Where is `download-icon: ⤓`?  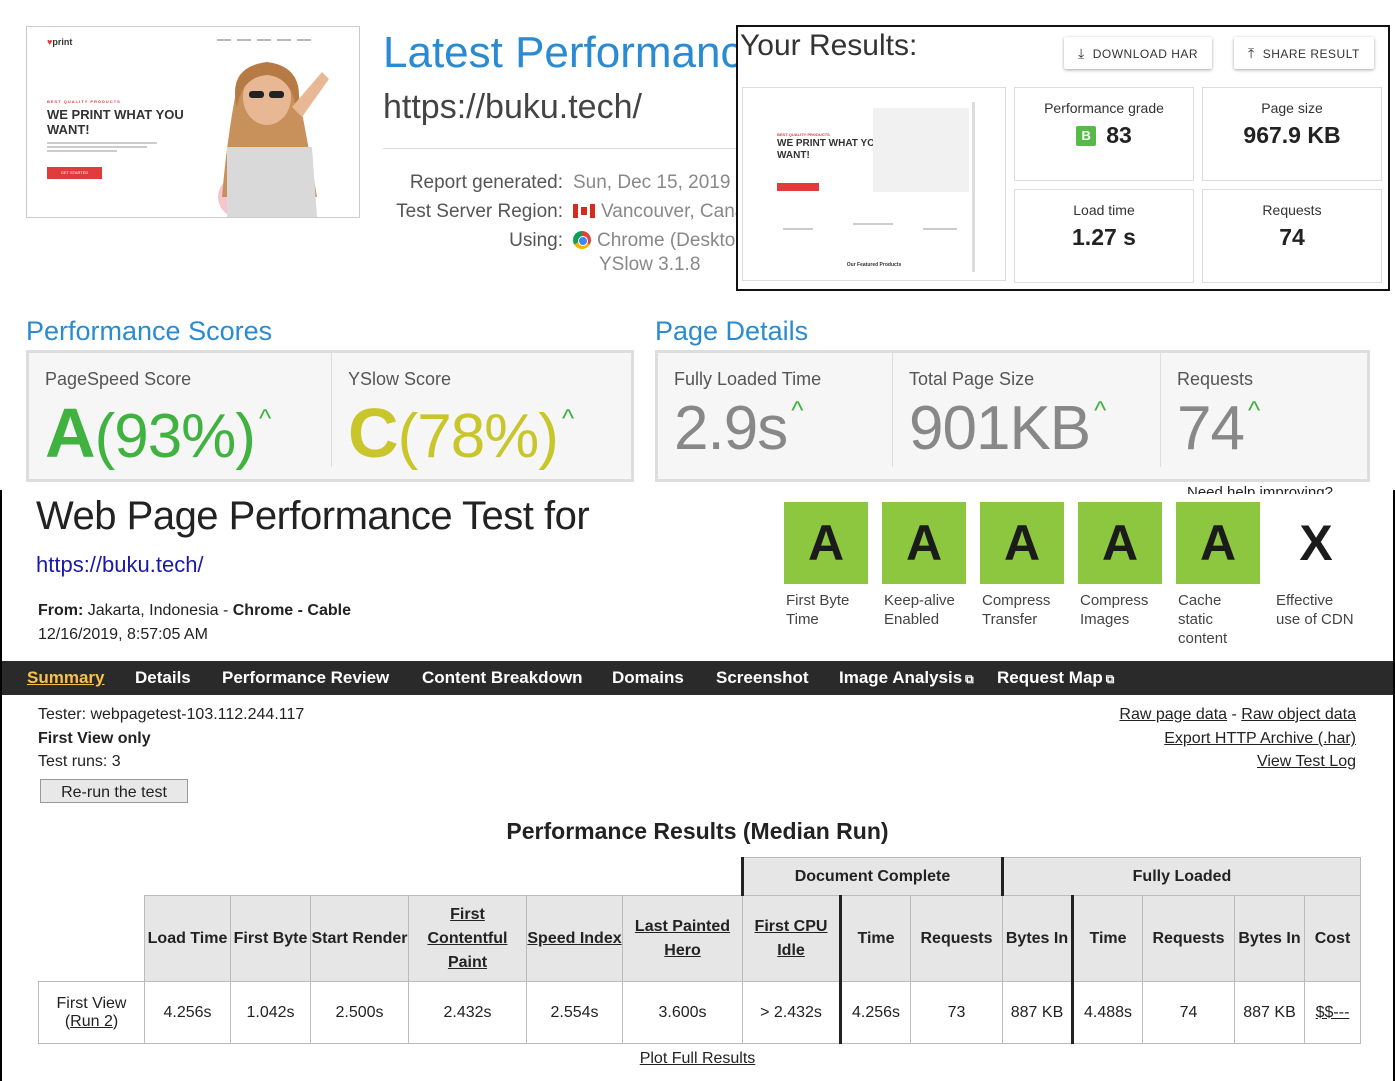
download-icon: ⤓ is located at coordinates (1081, 53).